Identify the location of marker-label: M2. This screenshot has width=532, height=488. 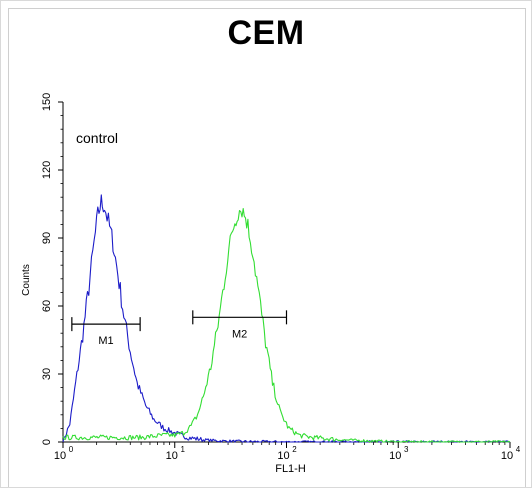
(239, 334).